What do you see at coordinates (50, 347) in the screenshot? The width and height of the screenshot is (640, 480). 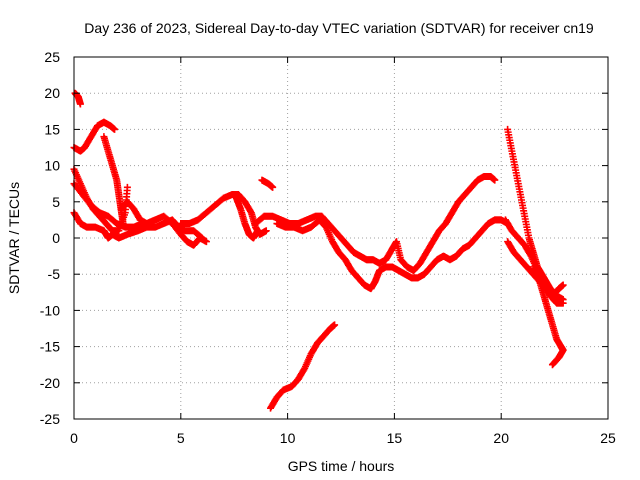 I see `y-tick-label: -15` at bounding box center [50, 347].